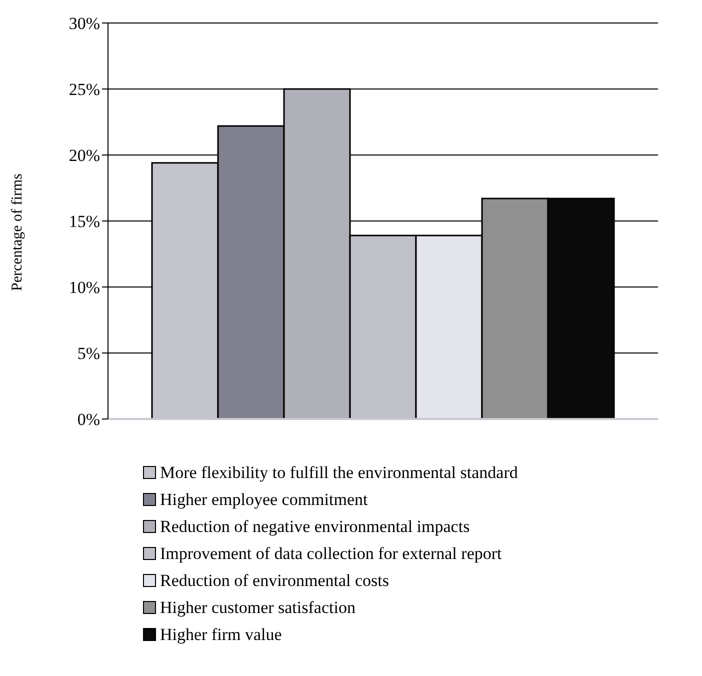  What do you see at coordinates (339, 473) in the screenshot?
I see `legend-label: More flexibility to fulfill the environmental standard` at bounding box center [339, 473].